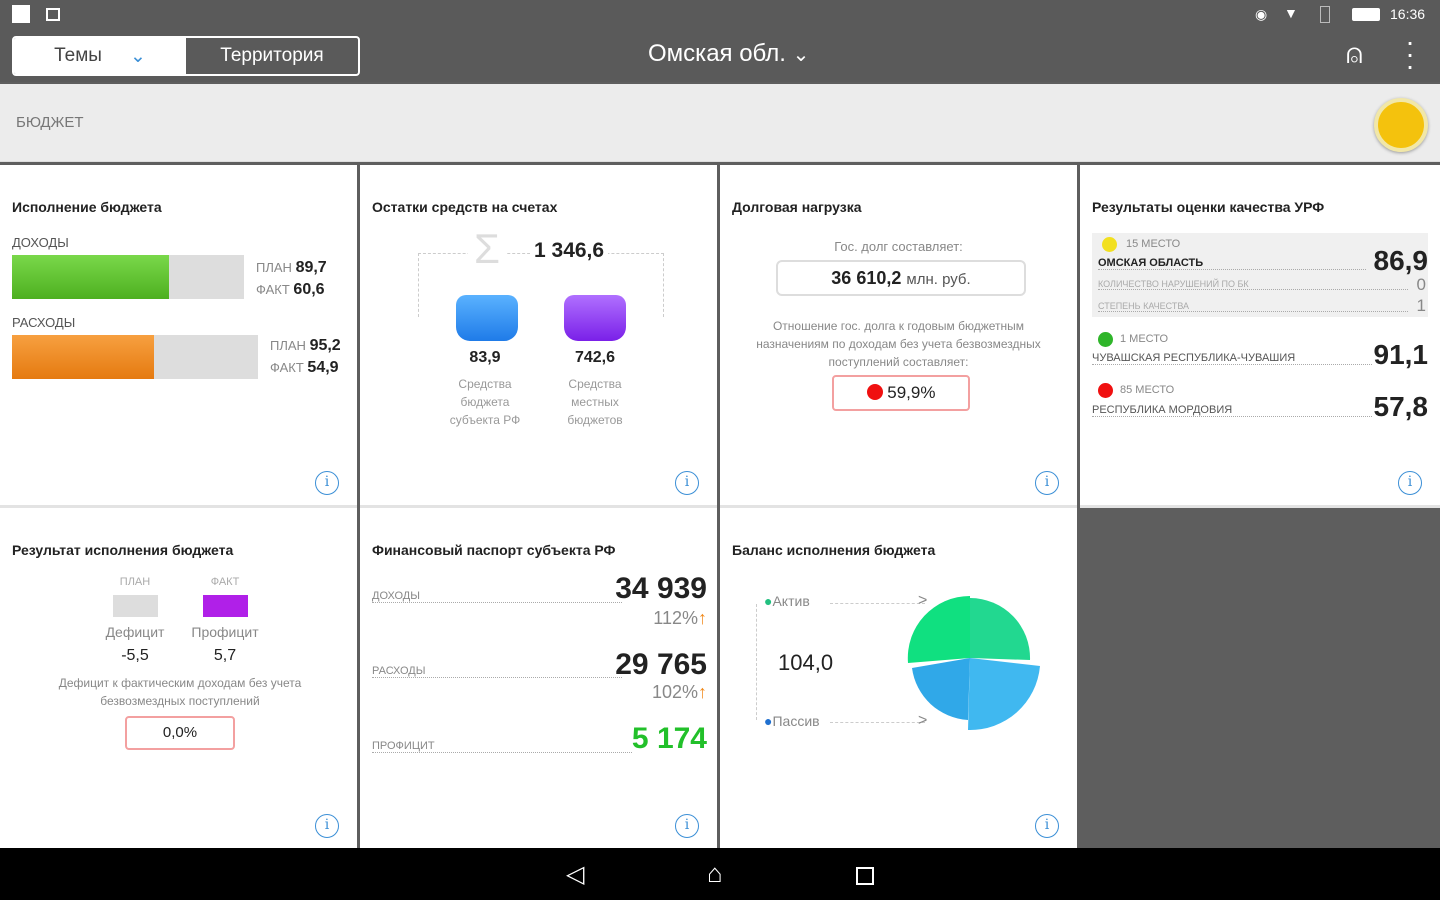  I want to click on balance-value: 104,0, so click(806, 663).